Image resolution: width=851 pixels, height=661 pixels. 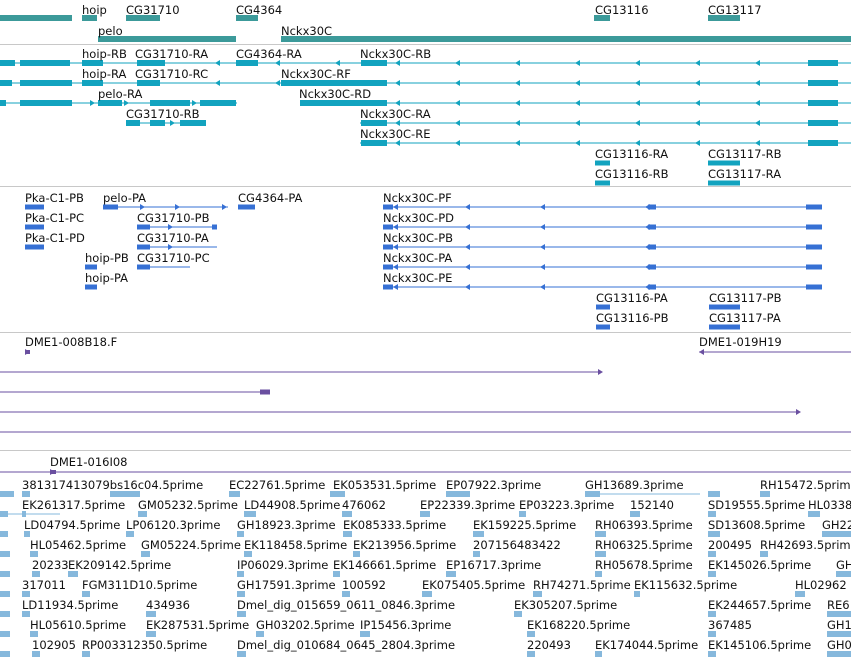 What do you see at coordinates (730, 625) in the screenshot?
I see `feature-label: 367485` at bounding box center [730, 625].